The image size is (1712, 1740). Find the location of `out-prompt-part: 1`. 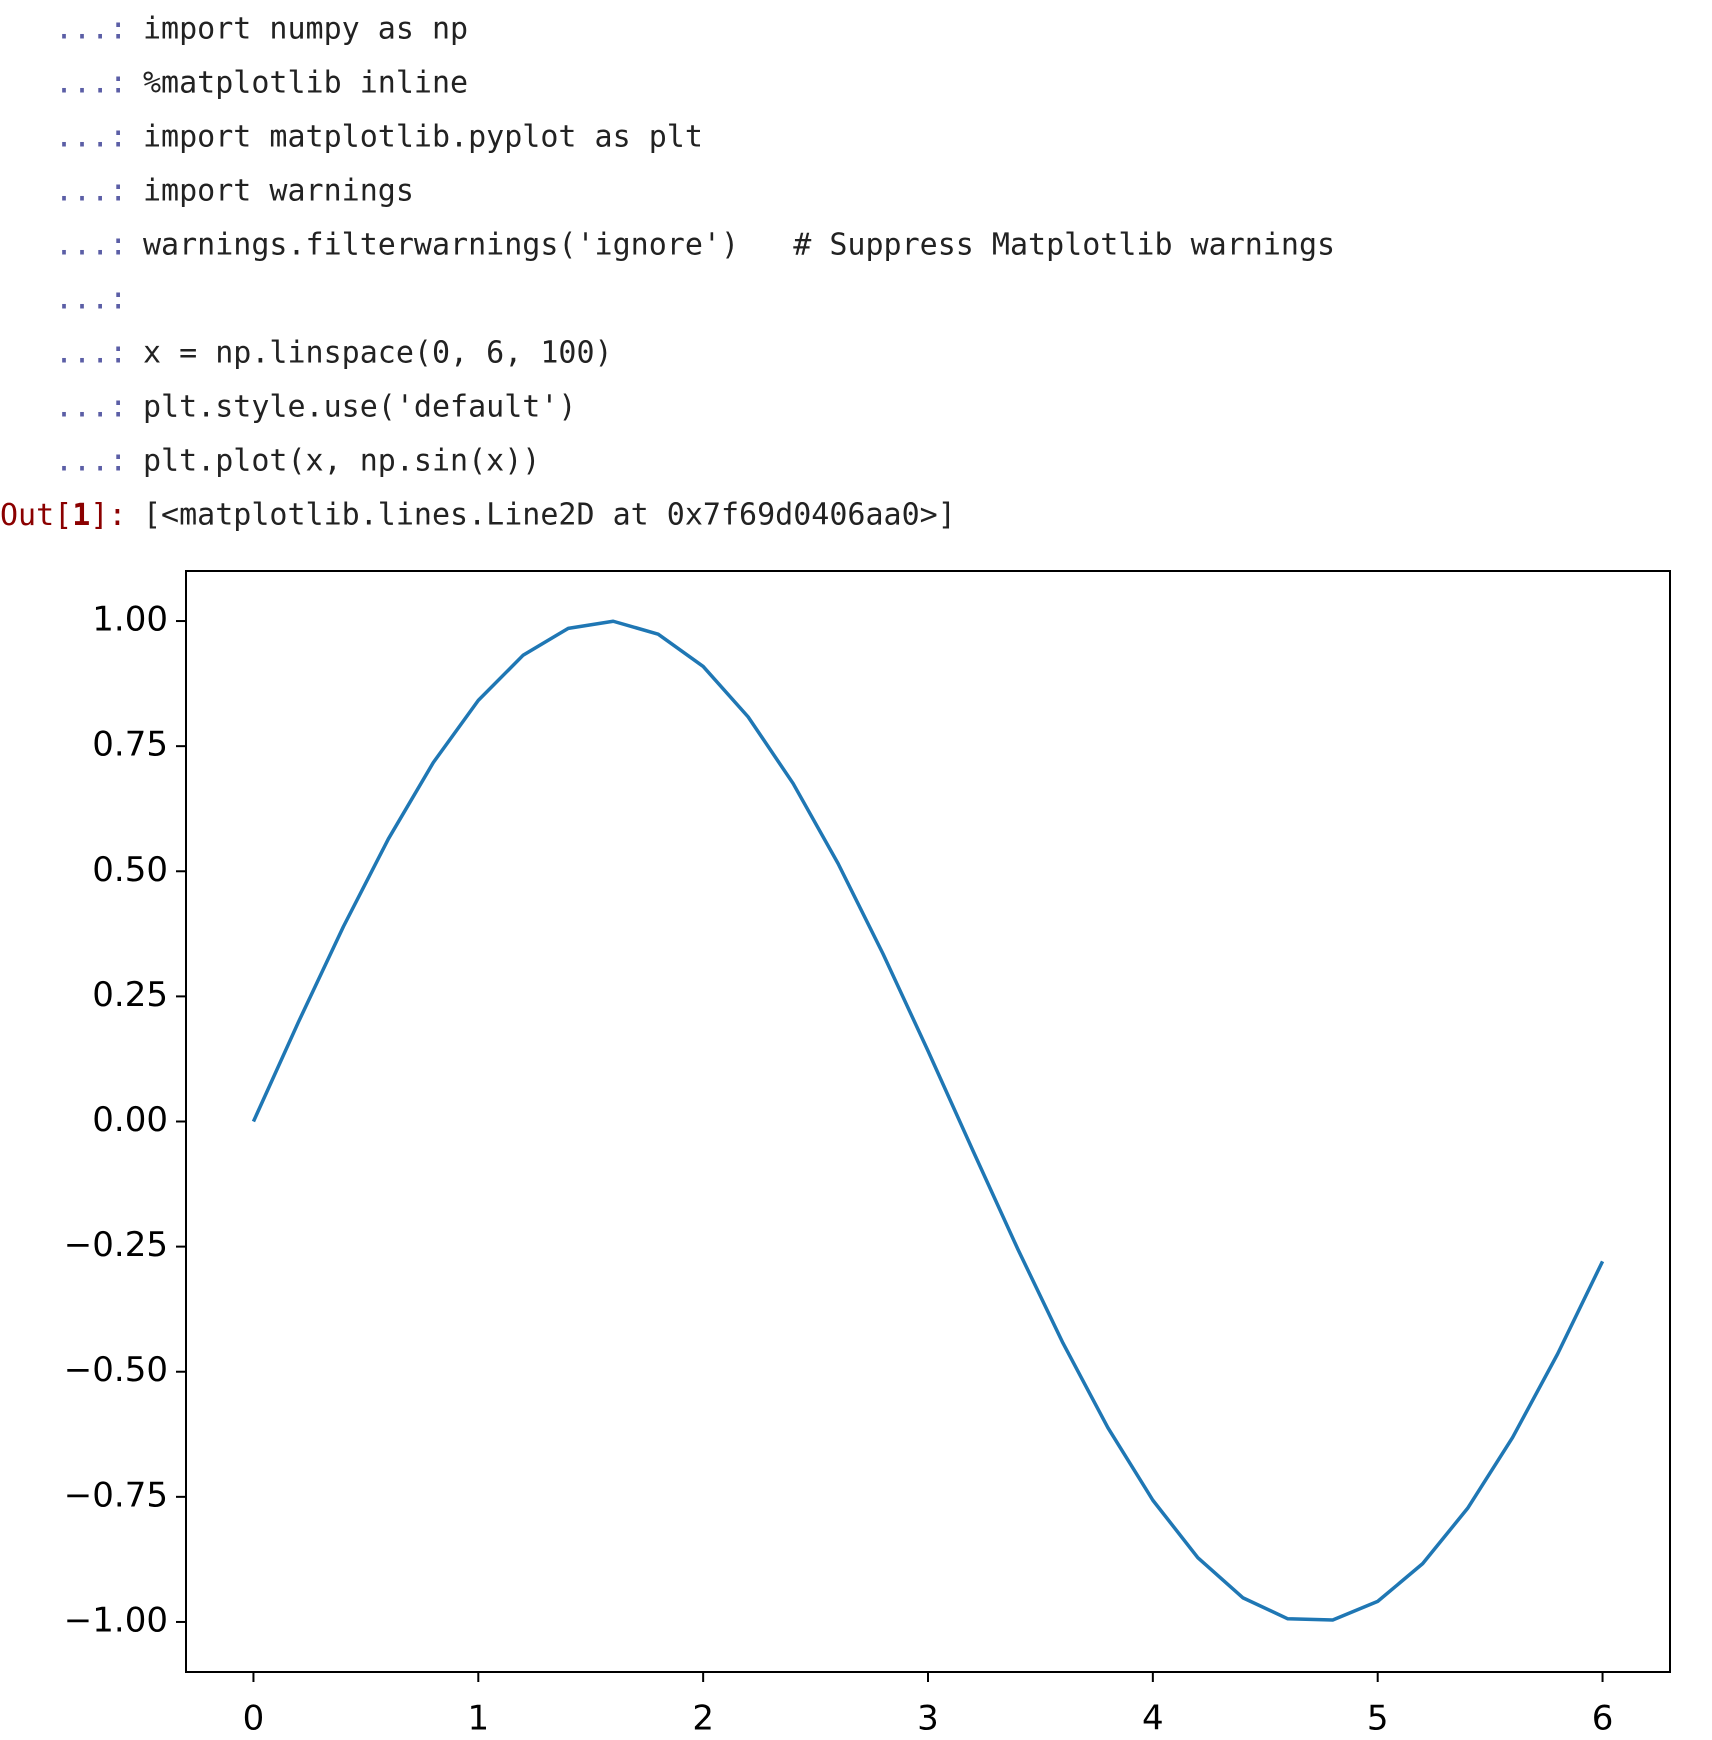

out-prompt-part: 1 is located at coordinates (81, 515).